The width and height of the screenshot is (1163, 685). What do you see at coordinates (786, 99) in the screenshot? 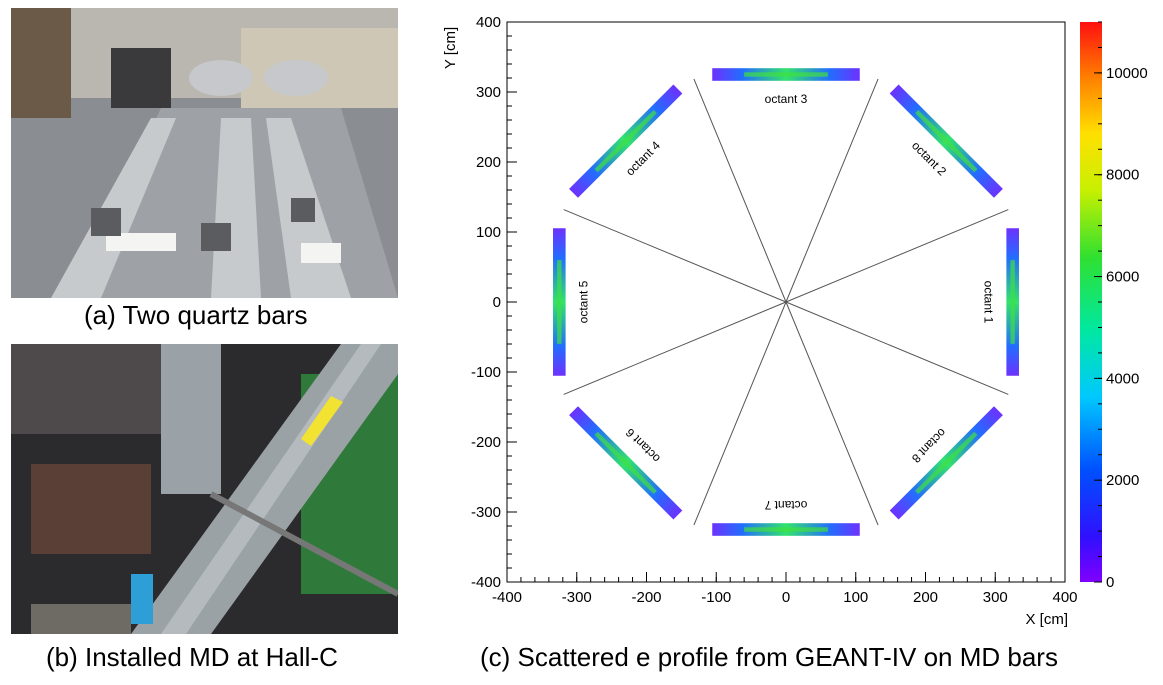
I see `octant-label-3: octant 3` at bounding box center [786, 99].